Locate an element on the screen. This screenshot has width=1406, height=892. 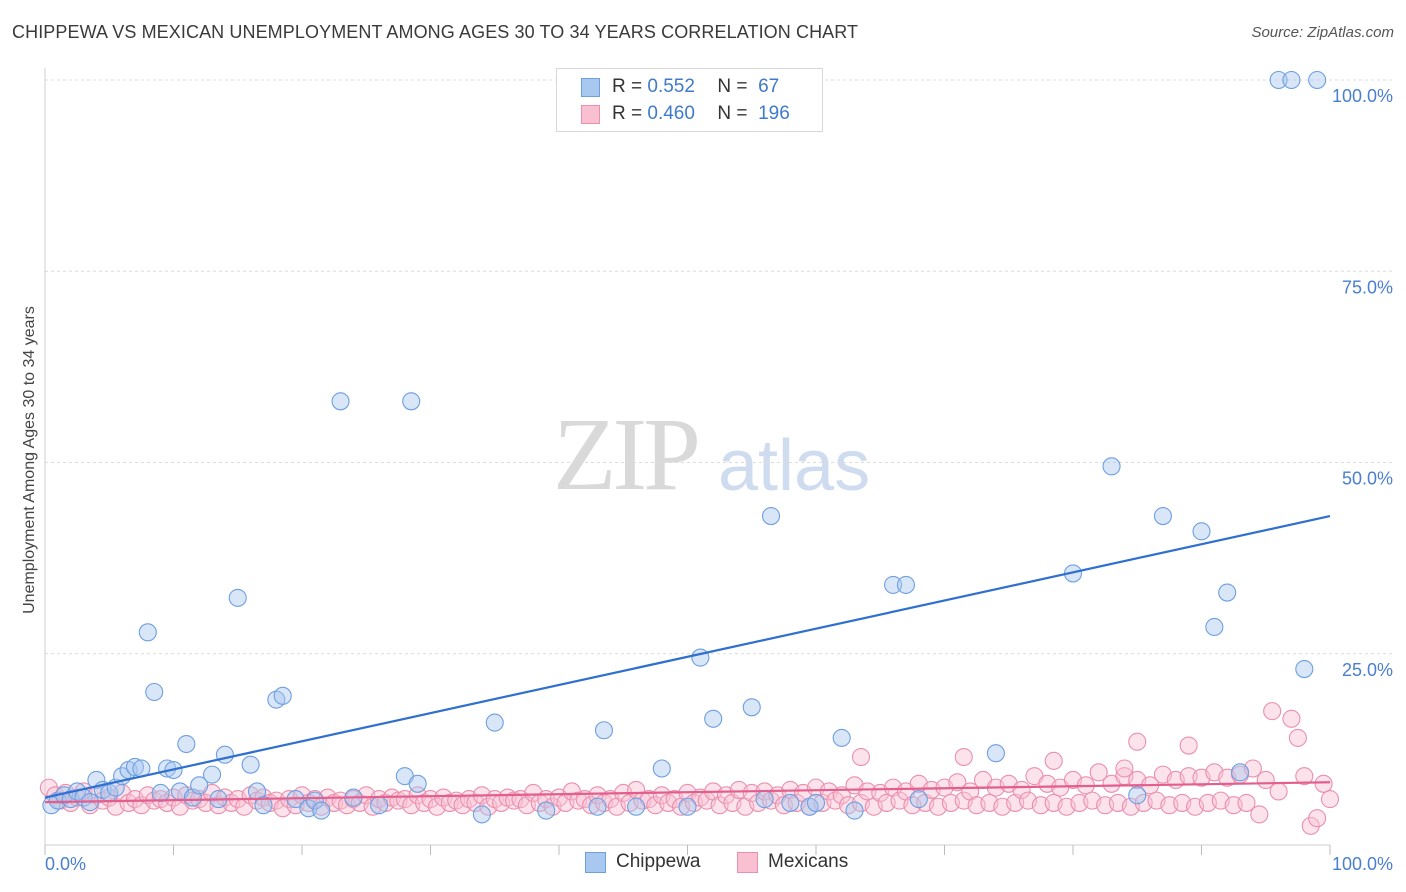
x-tick-label: 100.0% is located at coordinates (1362, 864).